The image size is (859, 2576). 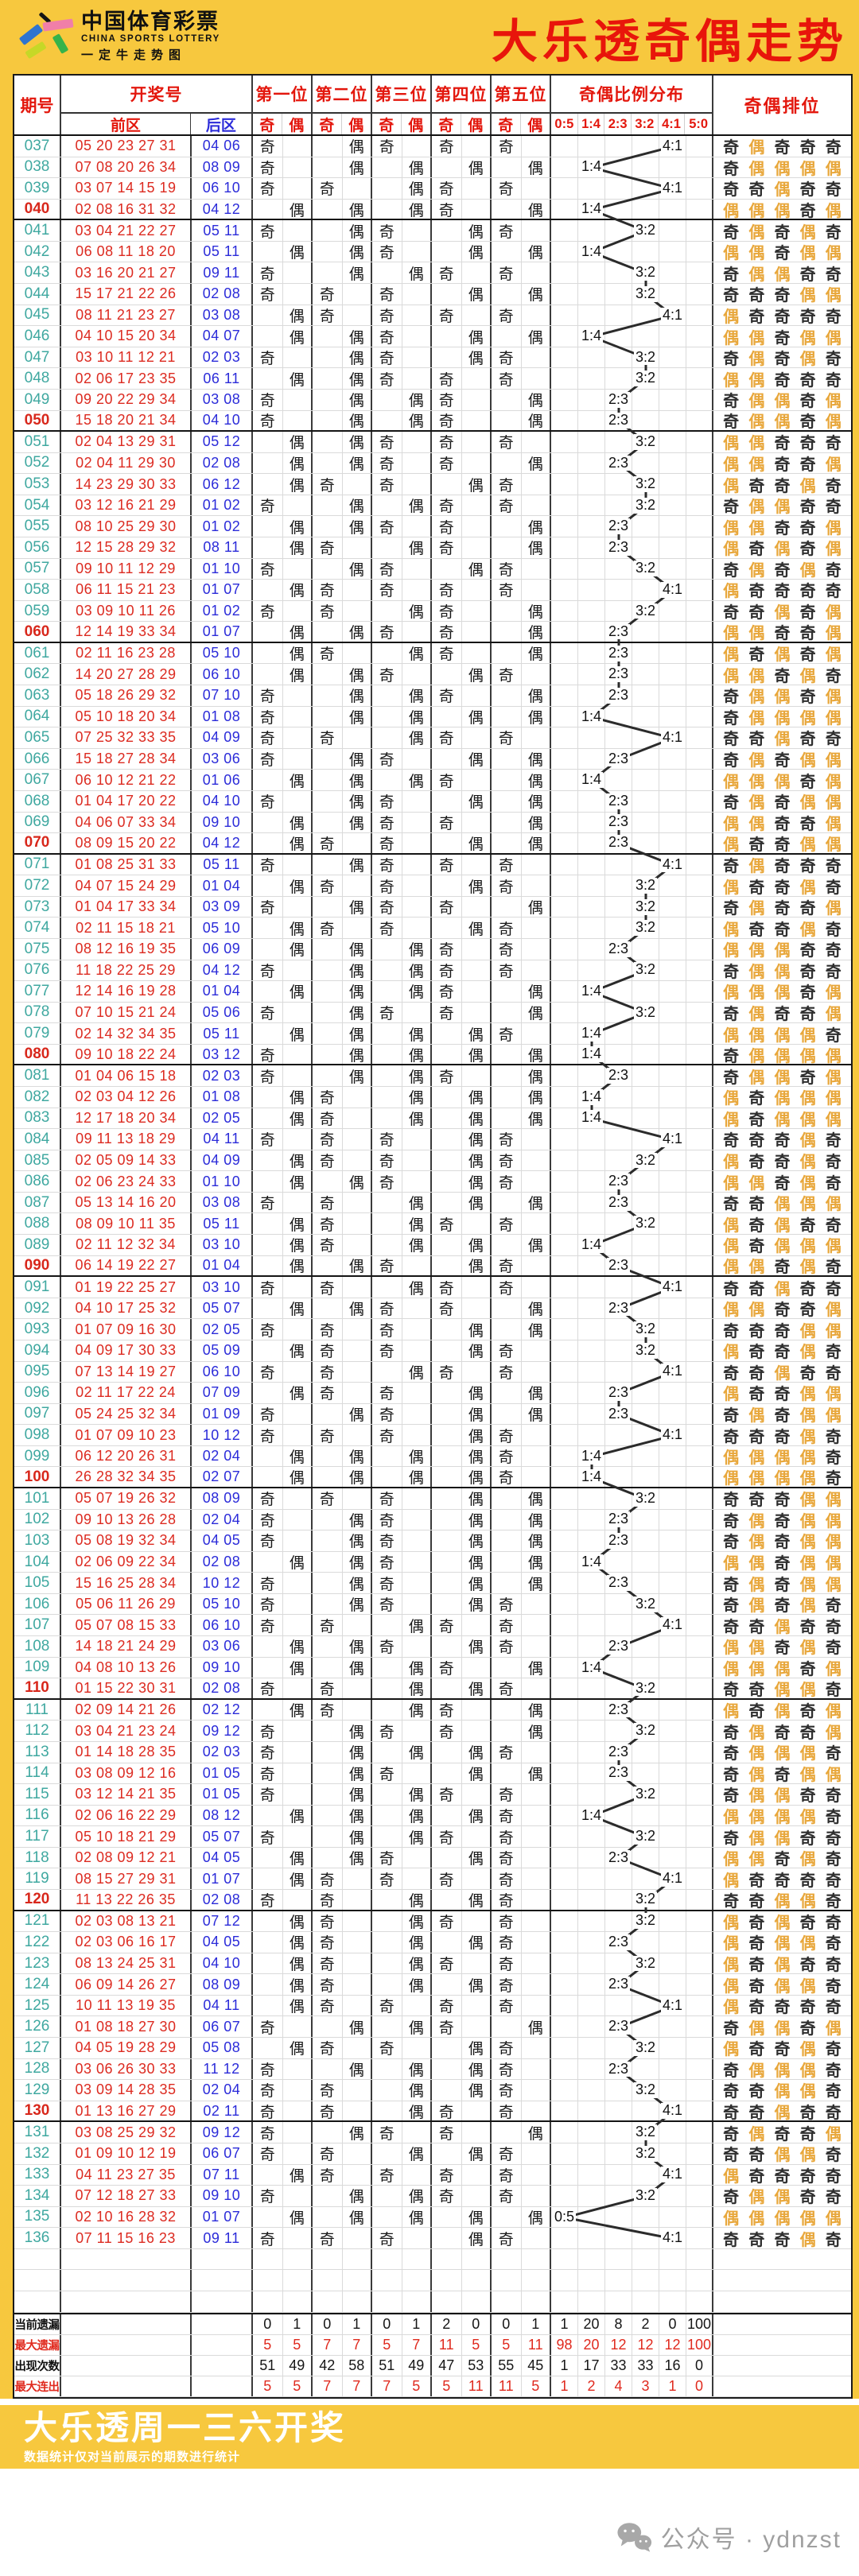 I want to click on period-cell: 070, so click(x=37, y=843).